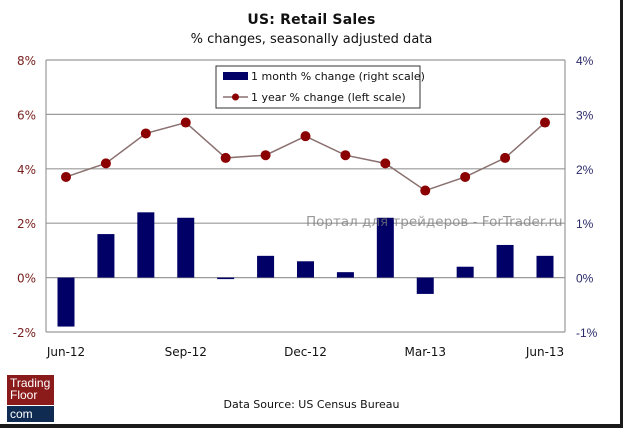 Image resolution: width=623 pixels, height=428 pixels. What do you see at coordinates (434, 222) in the screenshot?
I see `watermark: Портал для трейдеров - ForTrader.ru` at bounding box center [434, 222].